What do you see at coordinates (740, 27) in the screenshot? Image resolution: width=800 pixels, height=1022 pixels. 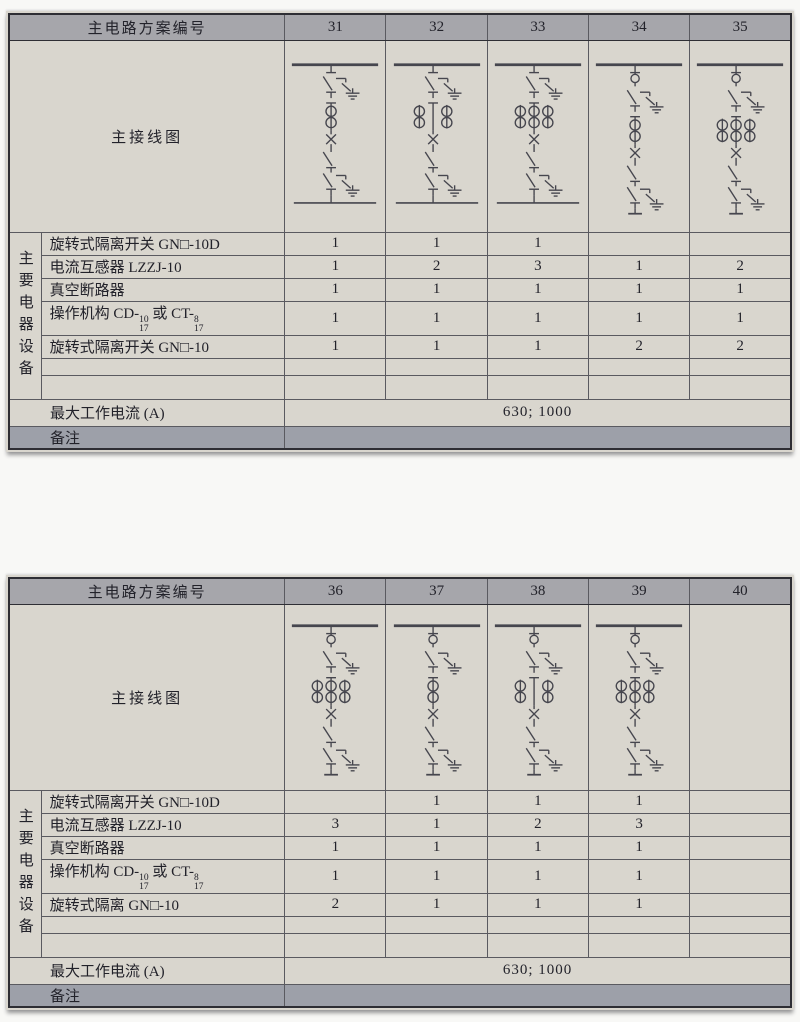 I see `scheme-number: 35` at bounding box center [740, 27].